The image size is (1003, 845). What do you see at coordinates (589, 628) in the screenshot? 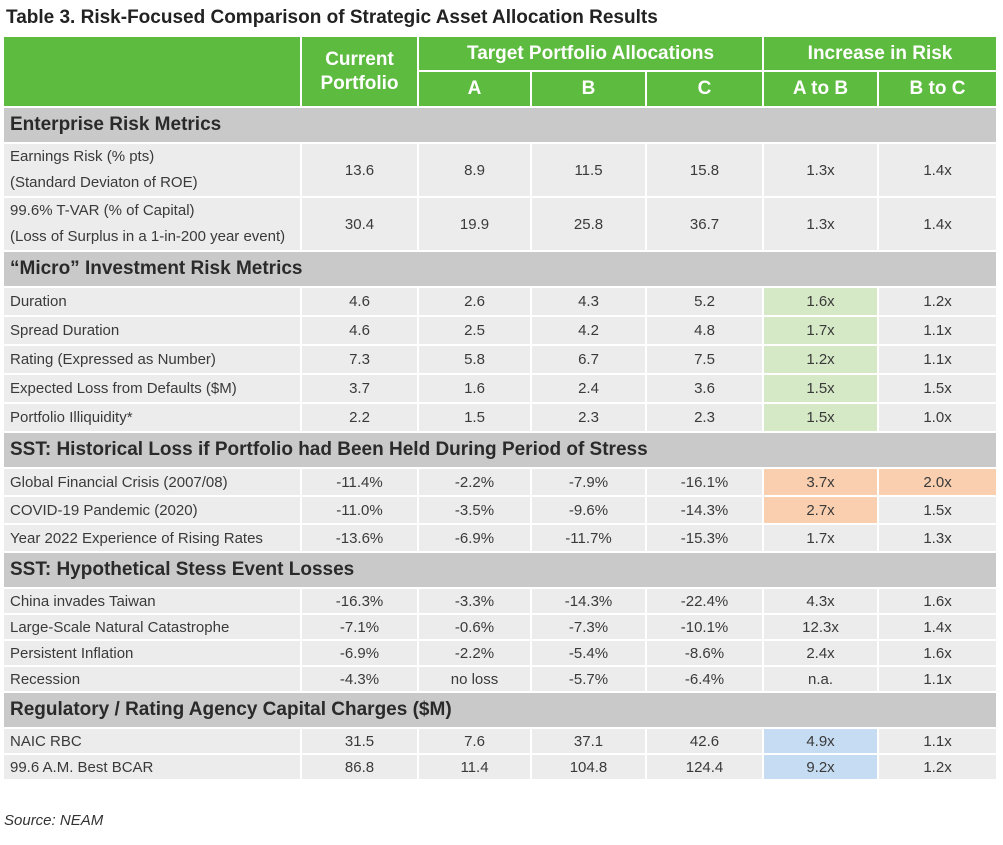
I see `cell-b: -7.3%` at bounding box center [589, 628].